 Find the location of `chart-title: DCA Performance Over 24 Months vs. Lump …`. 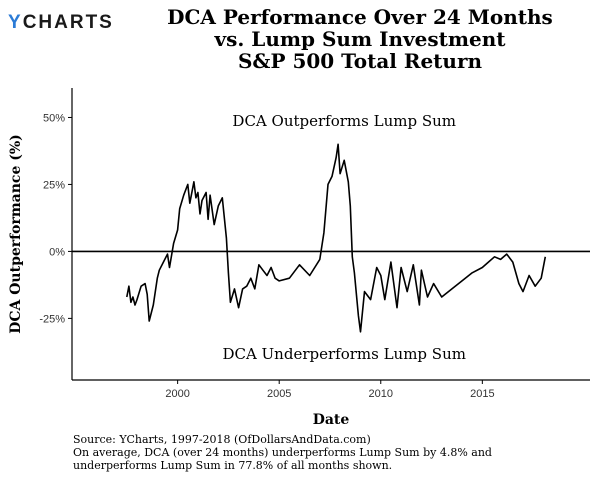

chart-title: DCA Performance Over 24 Months vs. Lump … is located at coordinates (360, 39).